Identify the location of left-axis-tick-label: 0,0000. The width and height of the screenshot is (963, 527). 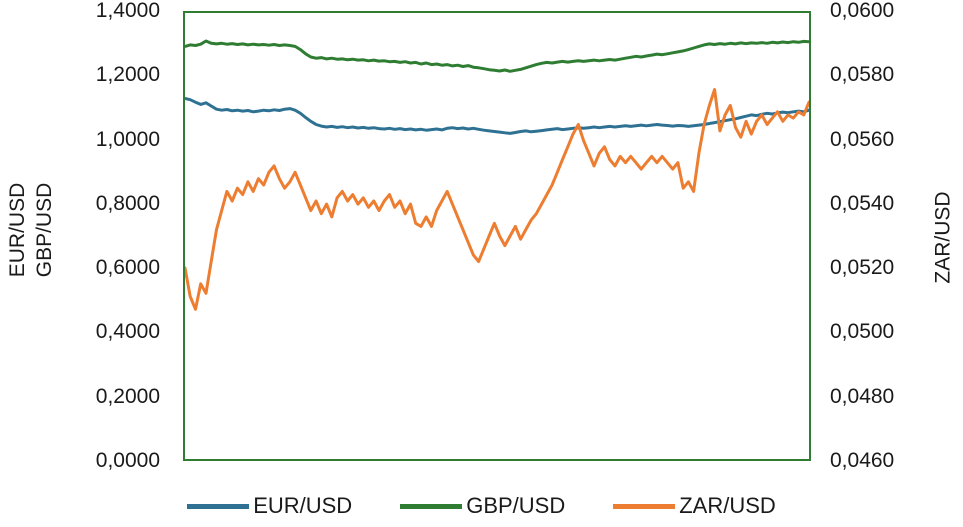
(127, 460).